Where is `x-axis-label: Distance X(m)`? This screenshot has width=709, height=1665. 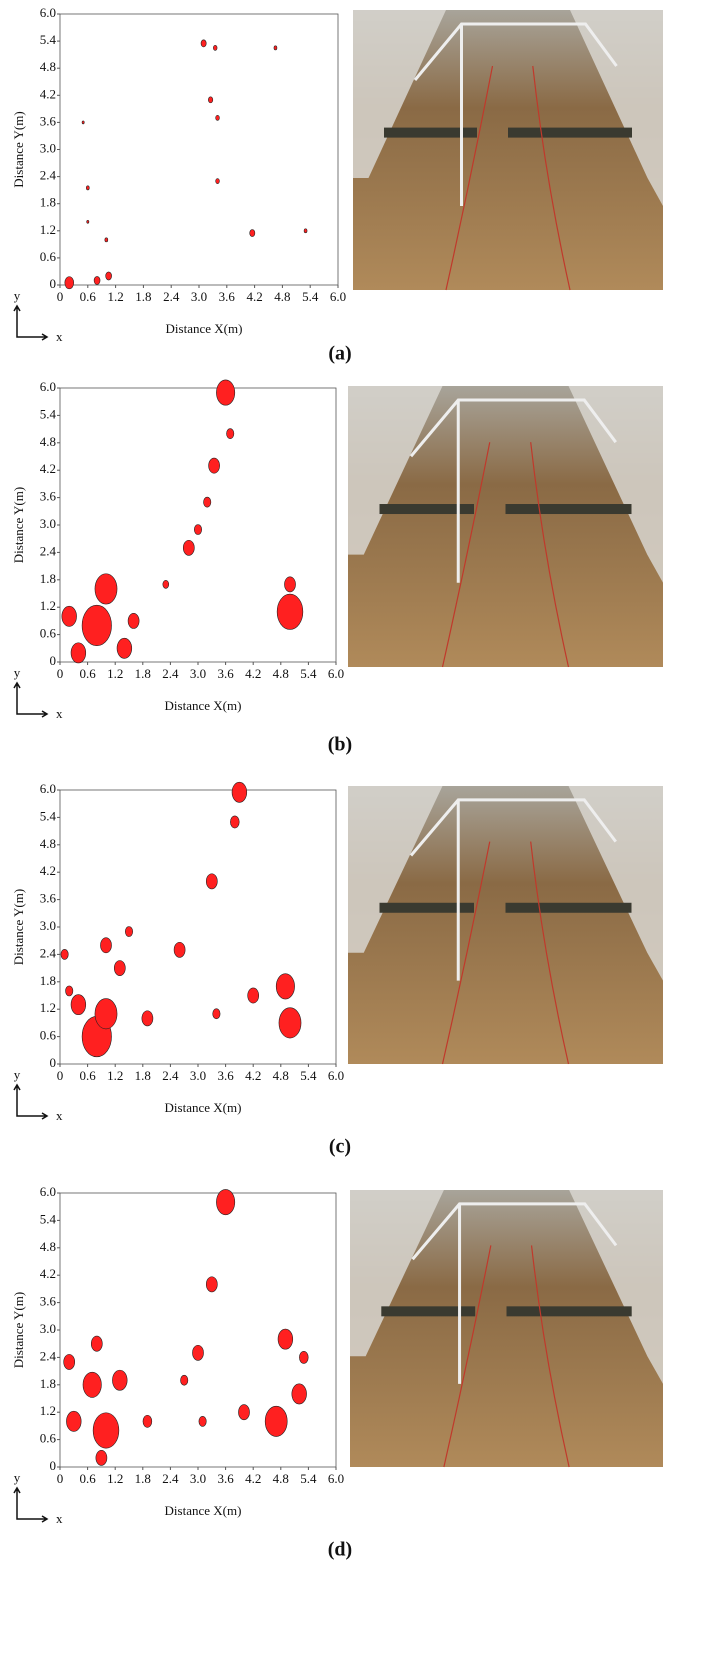
x-axis-label: Distance X(m) is located at coordinates (203, 1107).